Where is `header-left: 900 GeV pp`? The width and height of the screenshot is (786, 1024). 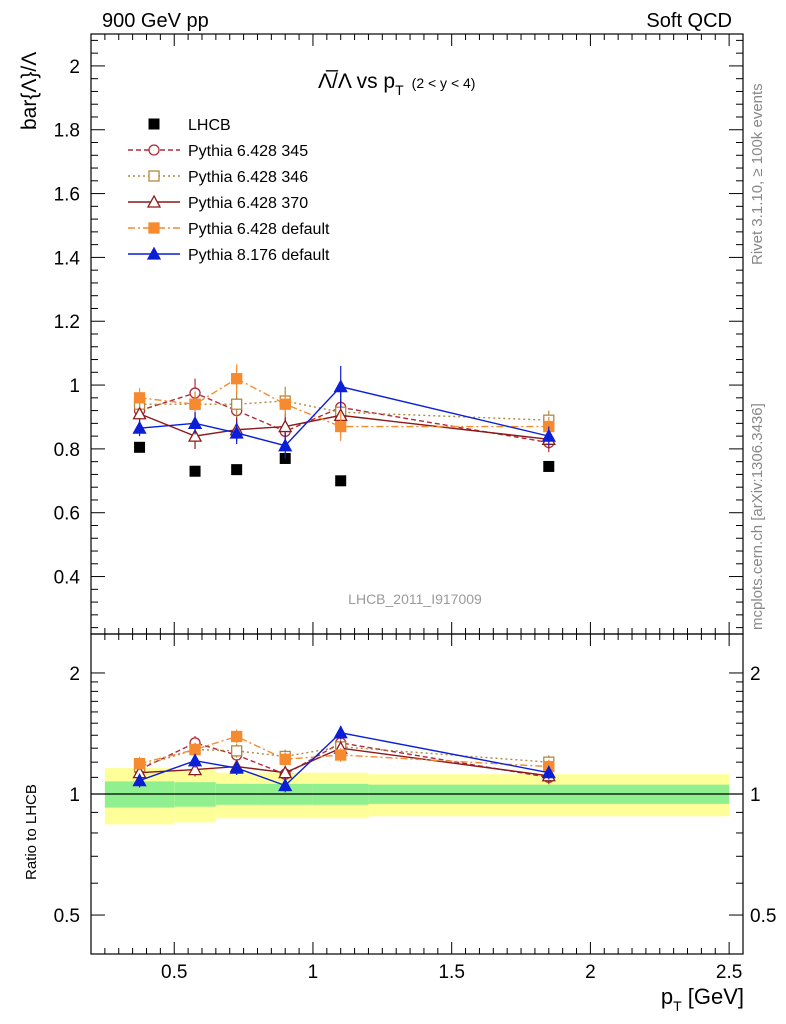 header-left: 900 GeV pp is located at coordinates (155, 21).